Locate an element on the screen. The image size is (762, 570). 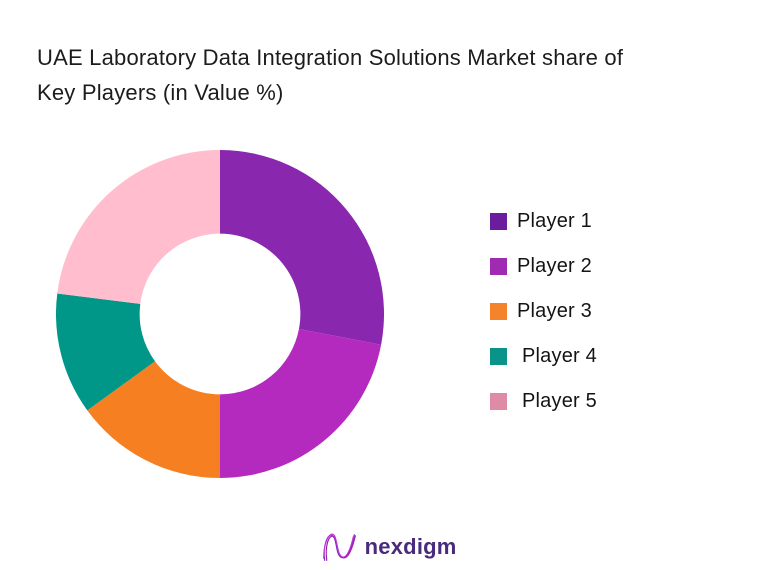
legend-label-player-3: Player 3 is located at coordinates (554, 310).